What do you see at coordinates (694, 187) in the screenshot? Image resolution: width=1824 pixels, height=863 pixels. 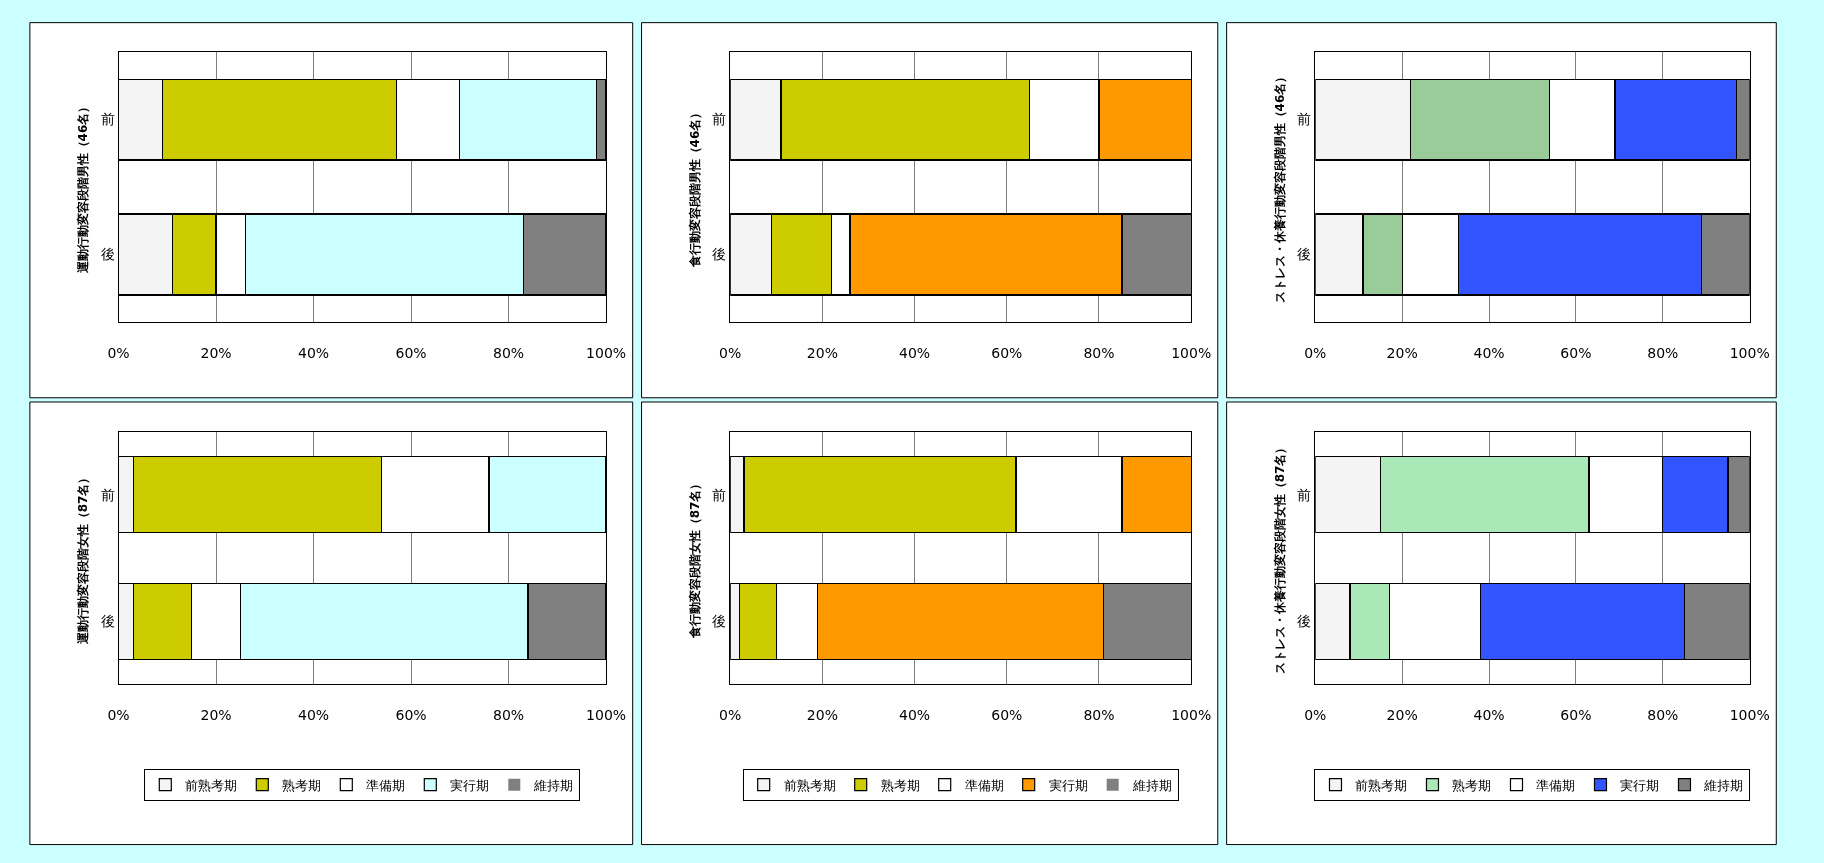 I see `y-axis-title: 食行動変容段階男性（46名）` at bounding box center [694, 187].